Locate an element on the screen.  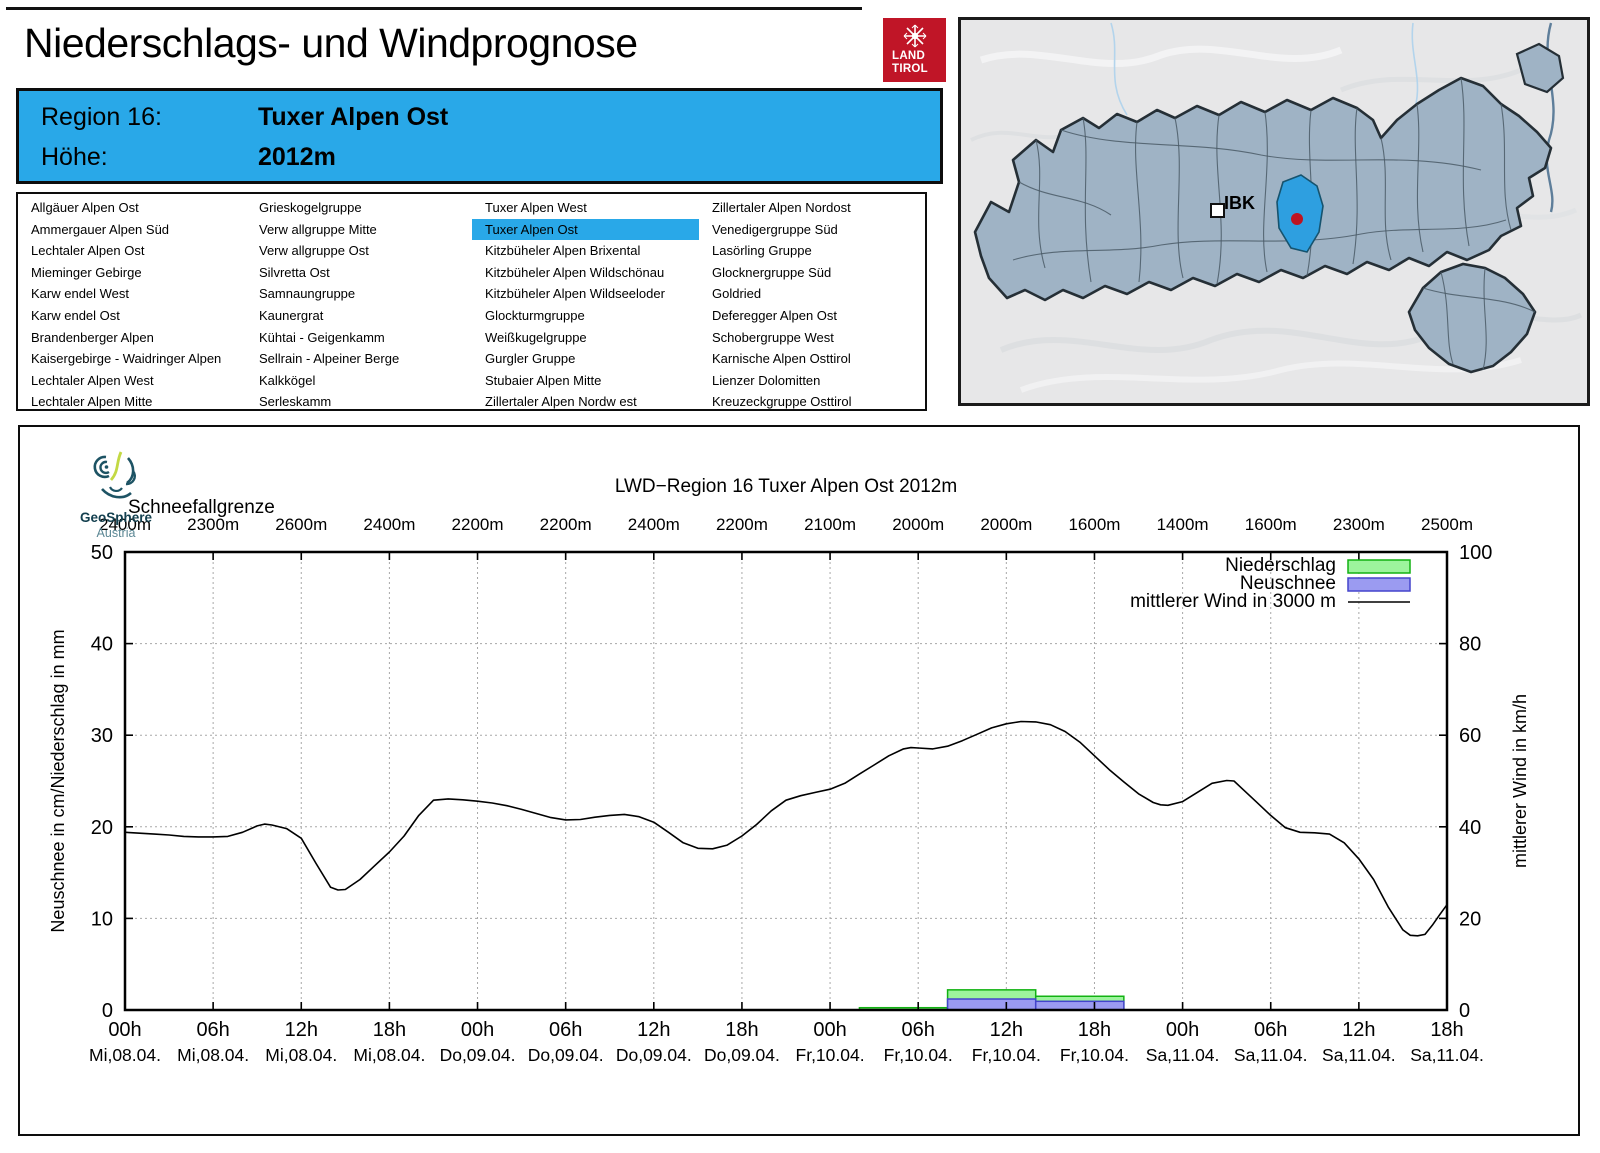
highlighted-region-tuxer-alpen-ost is located at coordinates (1300, 213).